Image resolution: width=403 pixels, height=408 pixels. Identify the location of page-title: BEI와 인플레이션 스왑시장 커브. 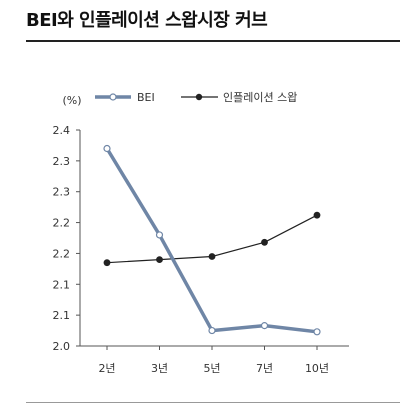
(147, 20).